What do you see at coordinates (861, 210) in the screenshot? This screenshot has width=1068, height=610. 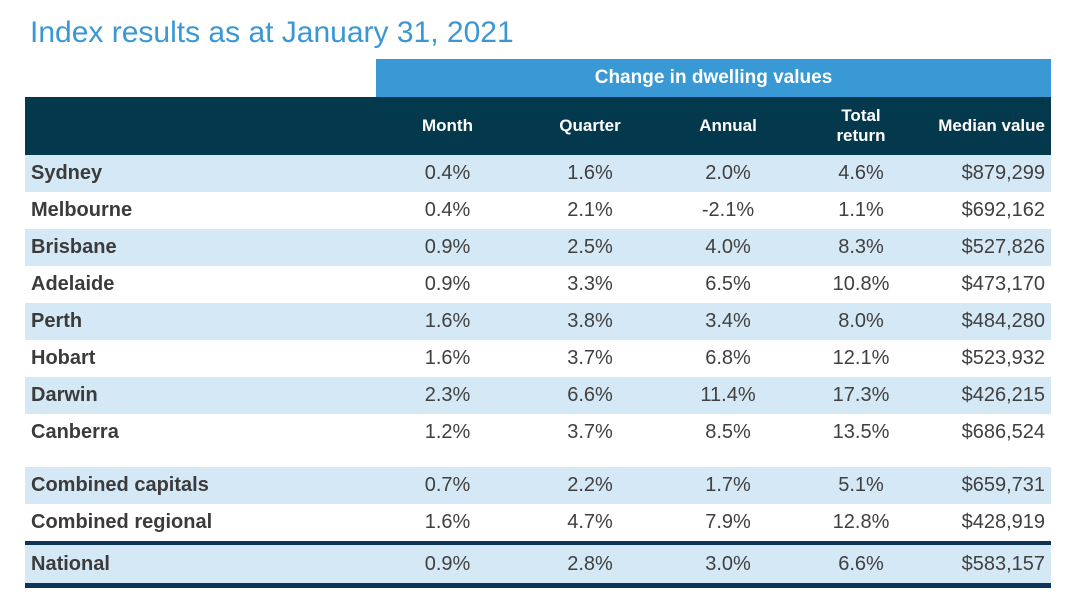 I see `total-return-value: 1.1%` at bounding box center [861, 210].